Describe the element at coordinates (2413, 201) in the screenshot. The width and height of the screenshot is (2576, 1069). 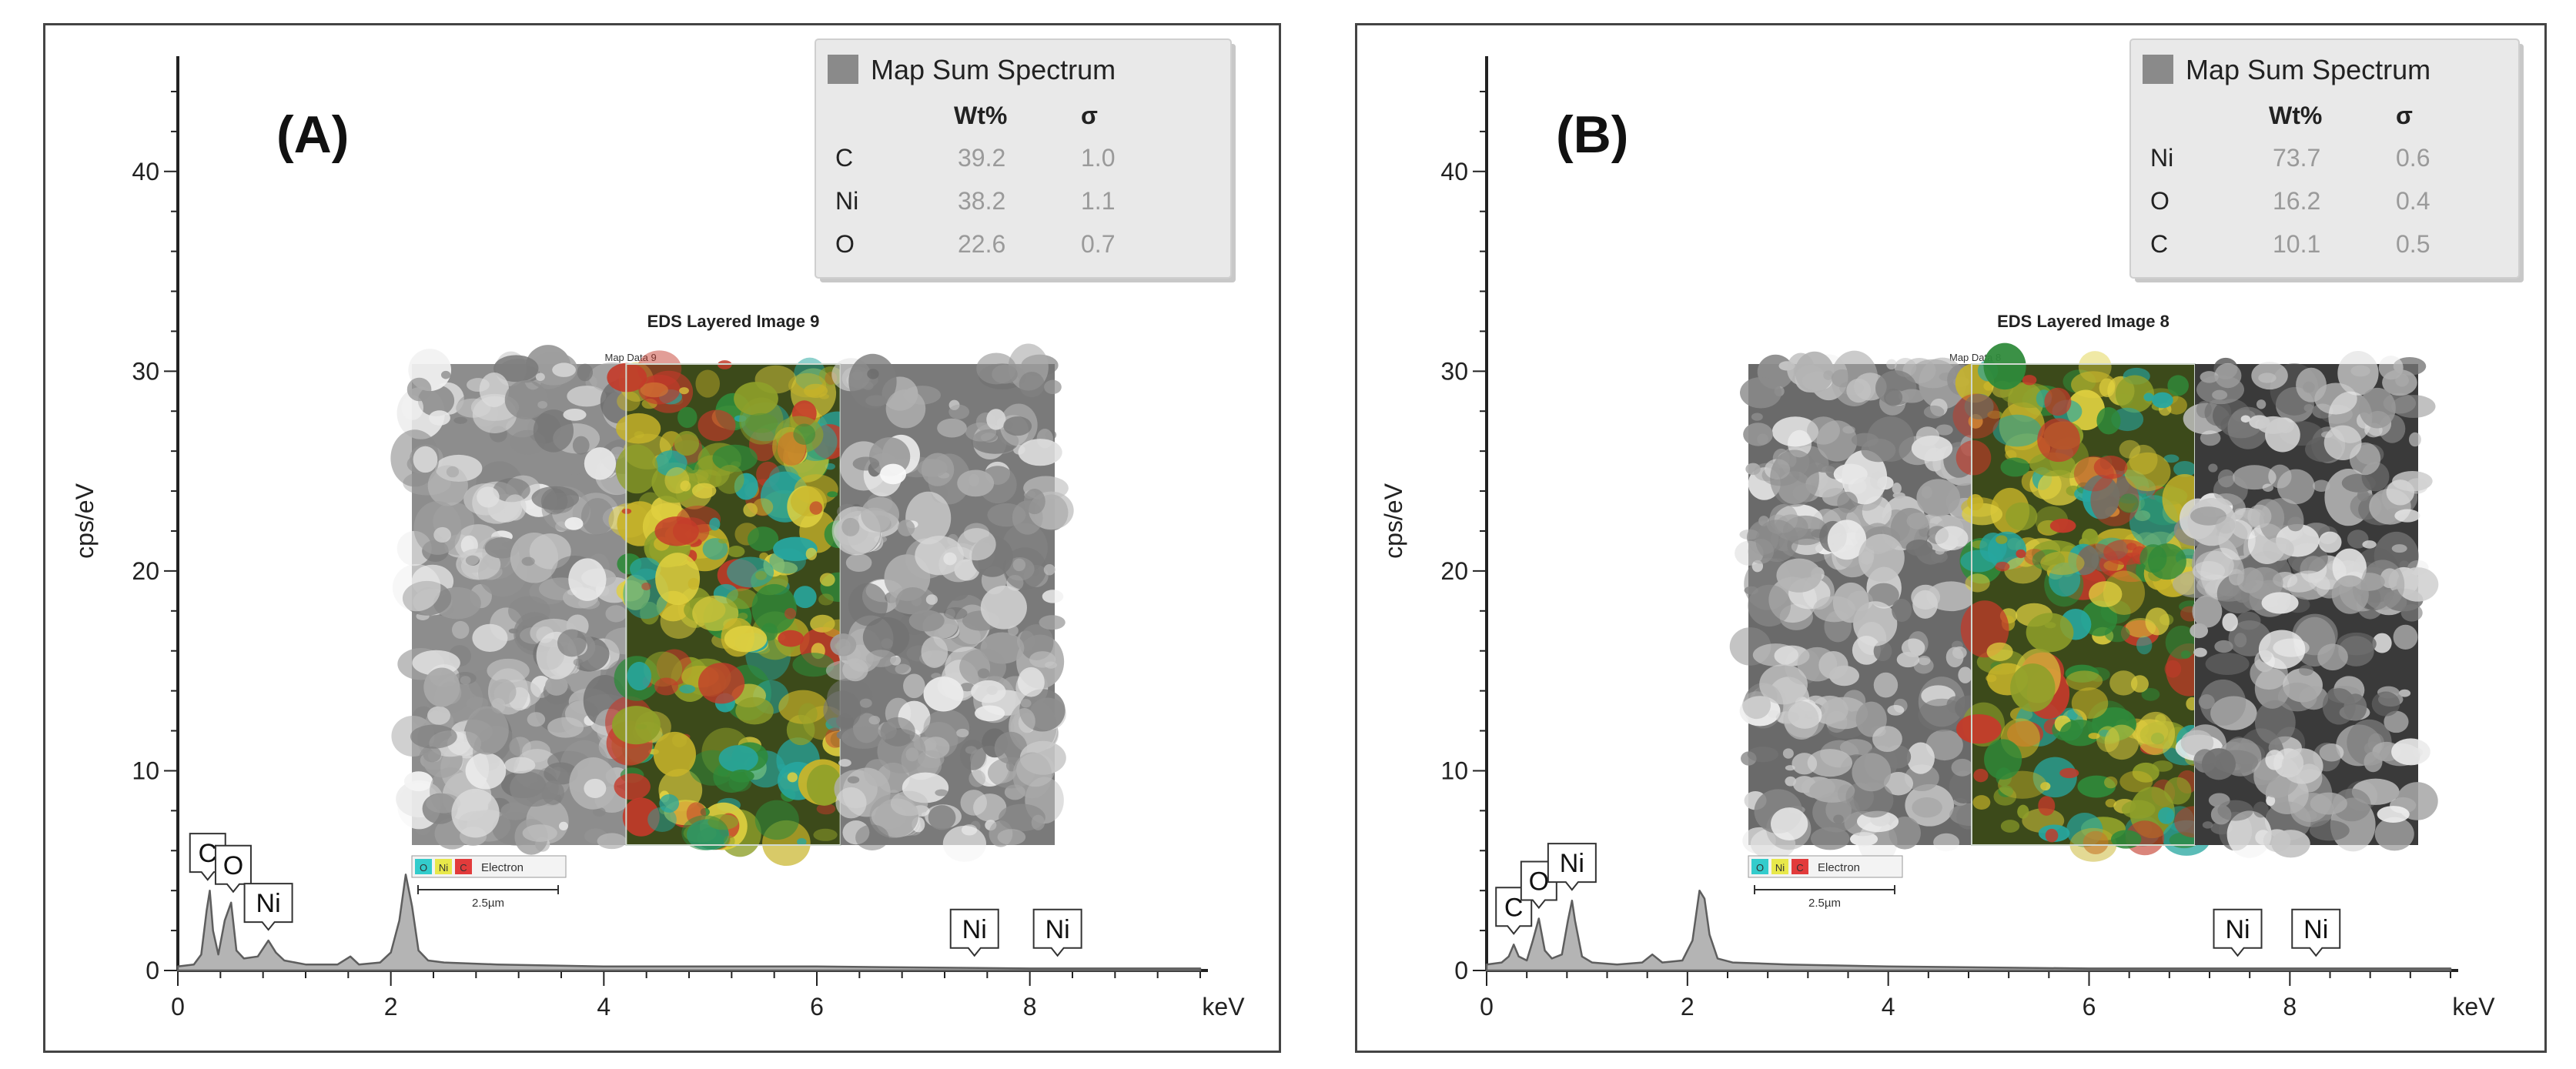
I see `legend-sigma: 0.4` at that location.